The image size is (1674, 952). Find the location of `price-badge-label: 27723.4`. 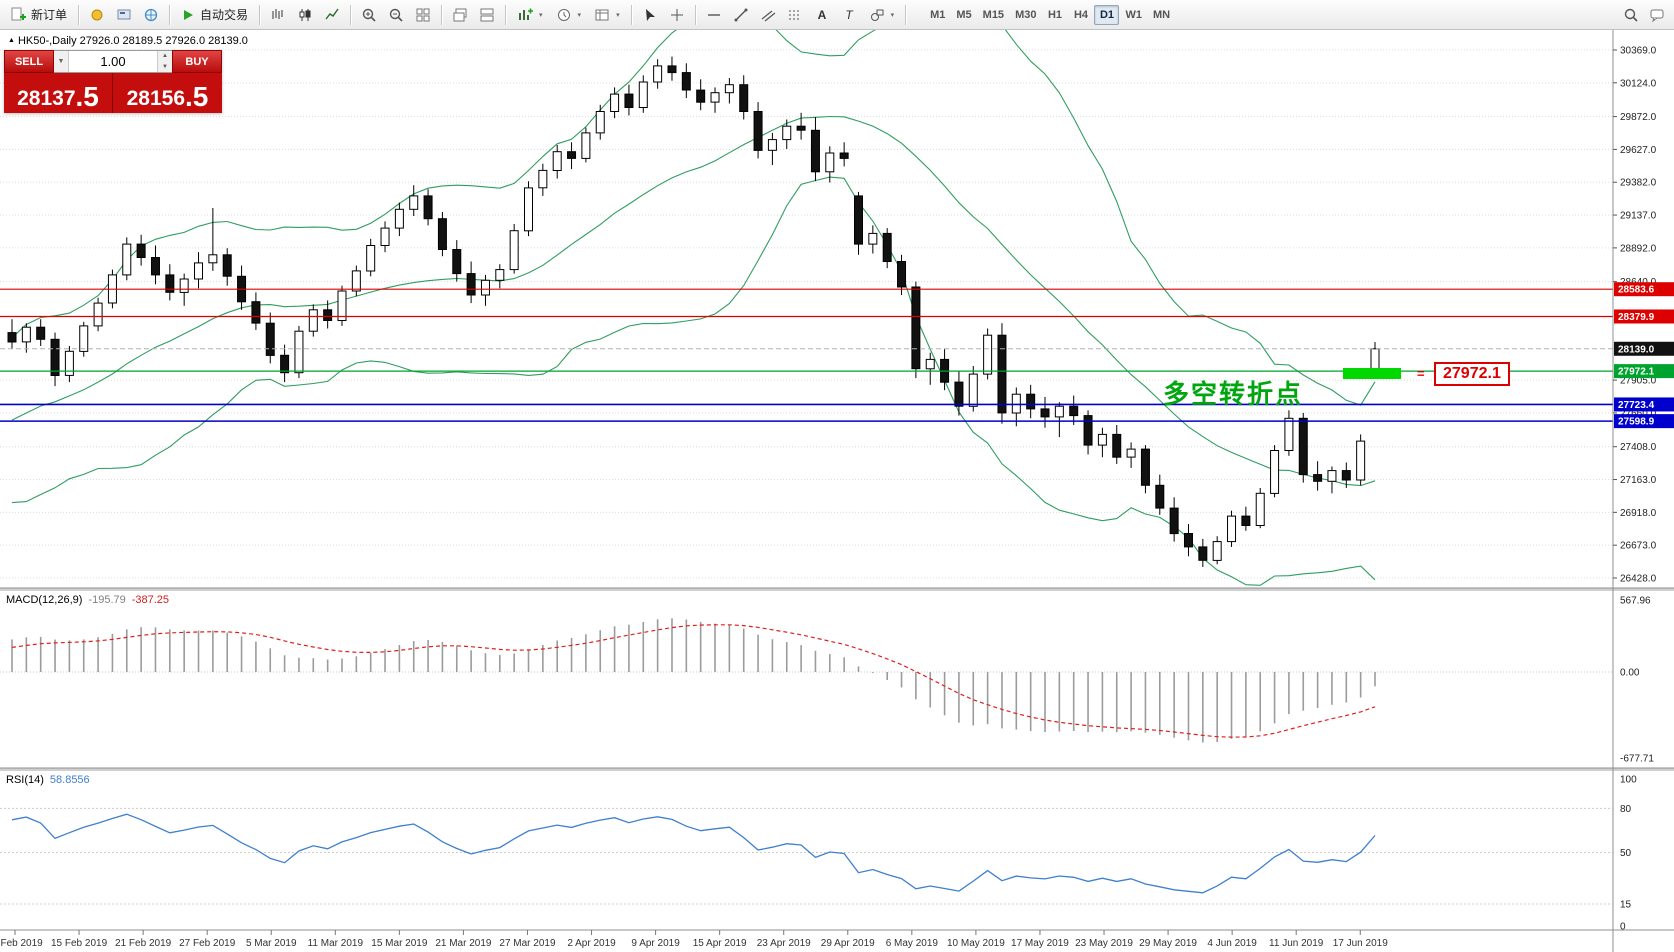

price-badge-label: 27723.4 is located at coordinates (1636, 405).